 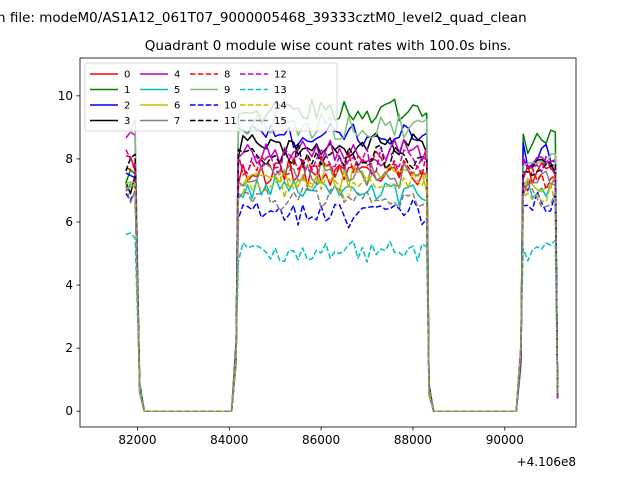 I want to click on x-axis: 82000 84000 86000 88000 90000, so click(x=321, y=437).